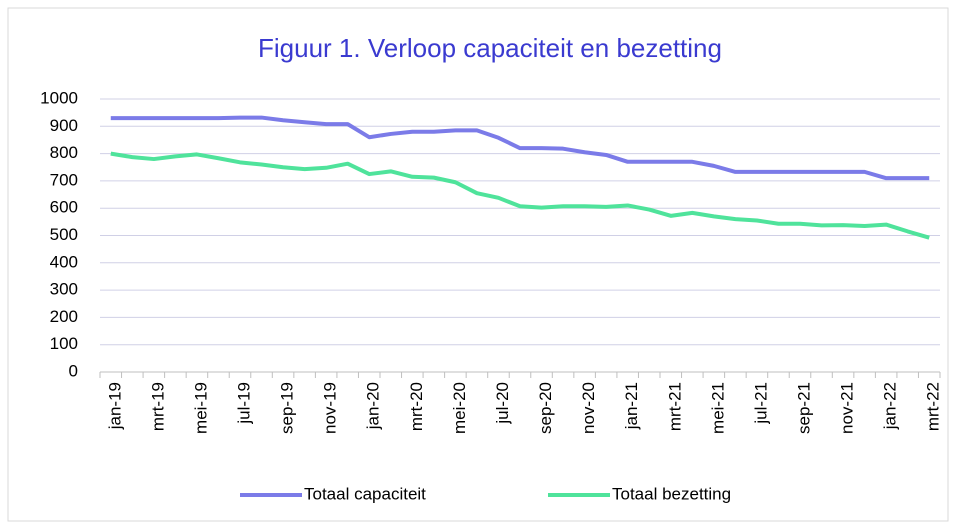 Image resolution: width=957 pixels, height=529 pixels. I want to click on x-tick-label: jul-20, so click(502, 403).